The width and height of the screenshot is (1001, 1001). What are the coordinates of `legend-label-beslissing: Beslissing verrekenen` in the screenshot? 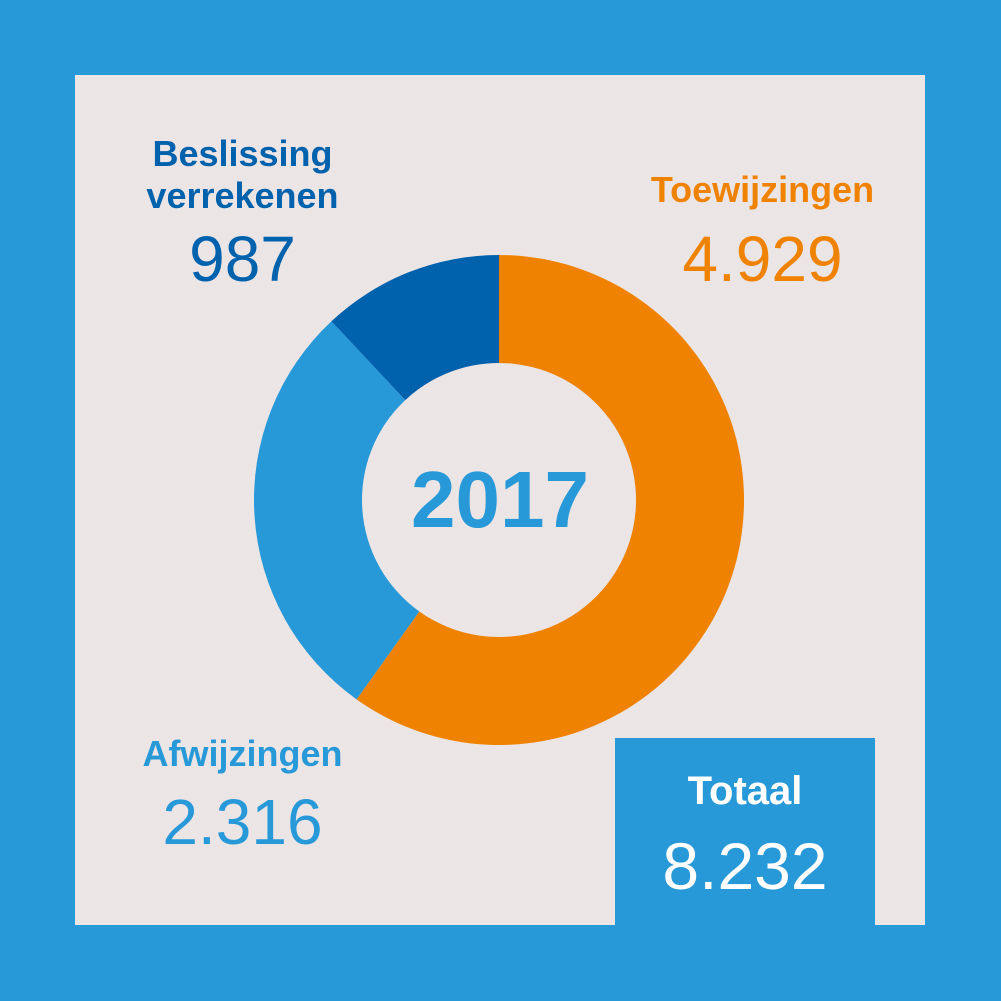 It's located at (242, 175).